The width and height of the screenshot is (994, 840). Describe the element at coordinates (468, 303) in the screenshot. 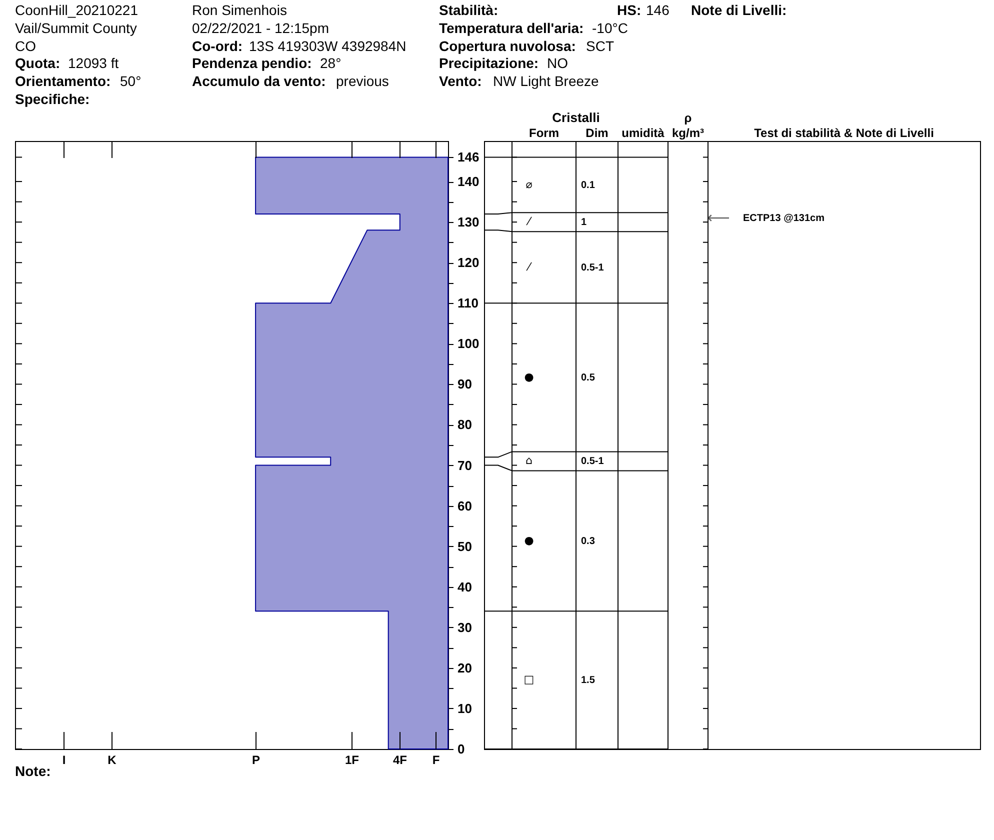

I see `y-tick-label: 110` at that location.